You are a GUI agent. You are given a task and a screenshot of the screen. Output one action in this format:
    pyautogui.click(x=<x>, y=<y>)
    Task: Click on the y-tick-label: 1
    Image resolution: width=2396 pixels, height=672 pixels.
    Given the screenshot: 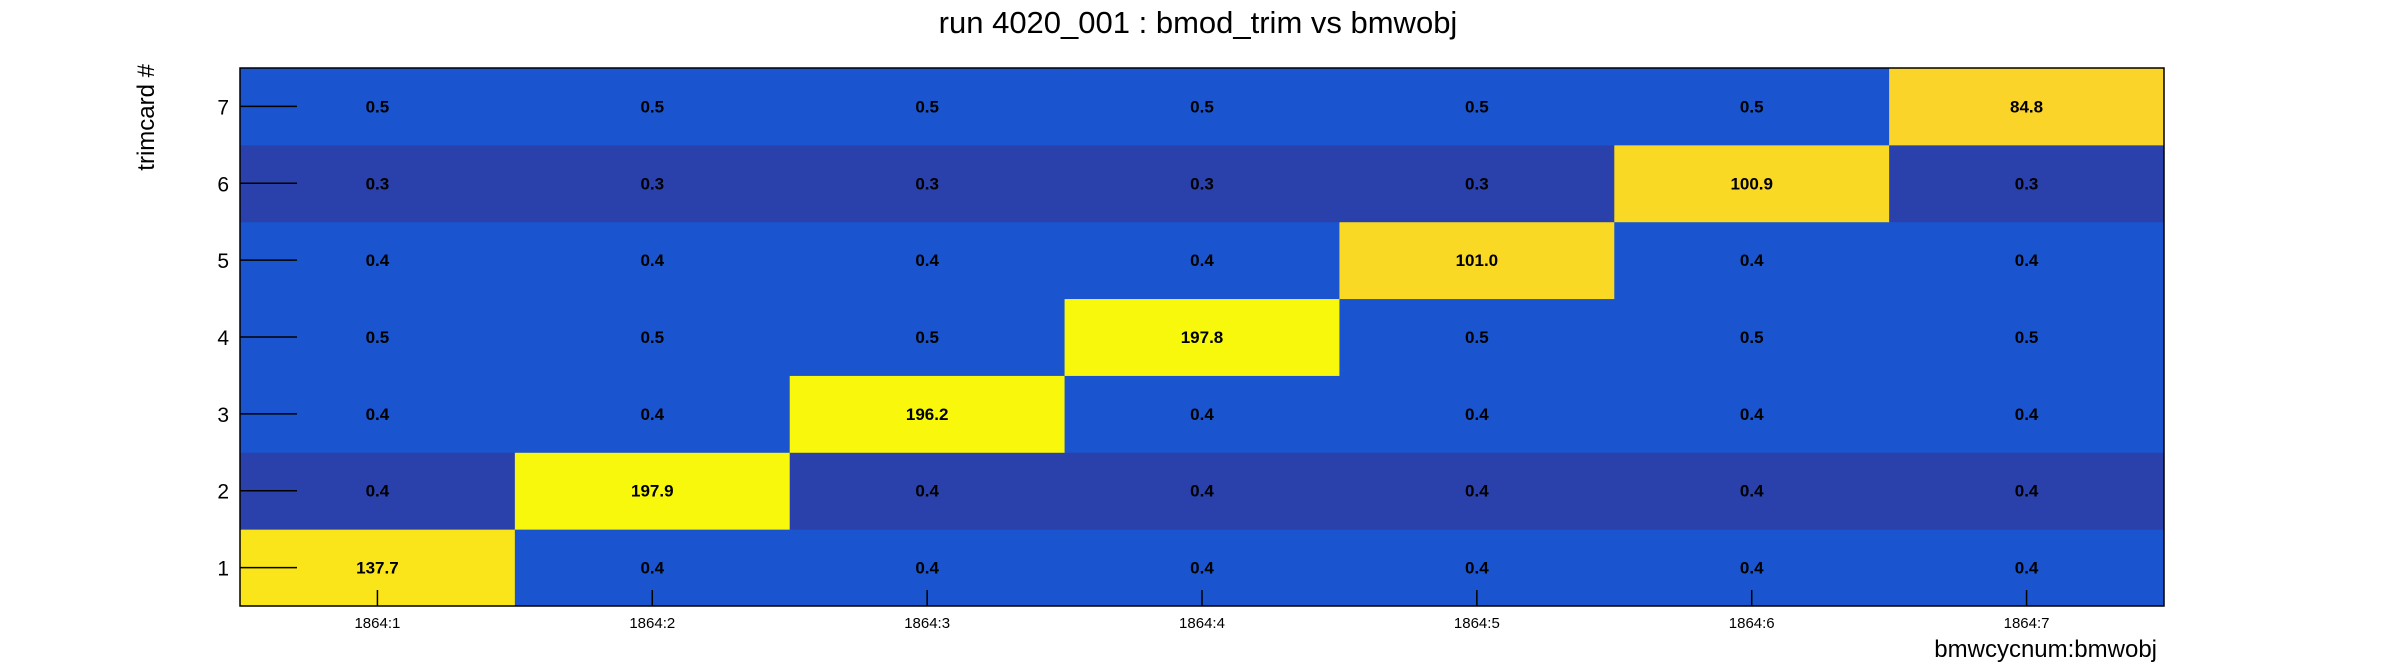 What is the action you would take?
    pyautogui.click(x=223, y=569)
    